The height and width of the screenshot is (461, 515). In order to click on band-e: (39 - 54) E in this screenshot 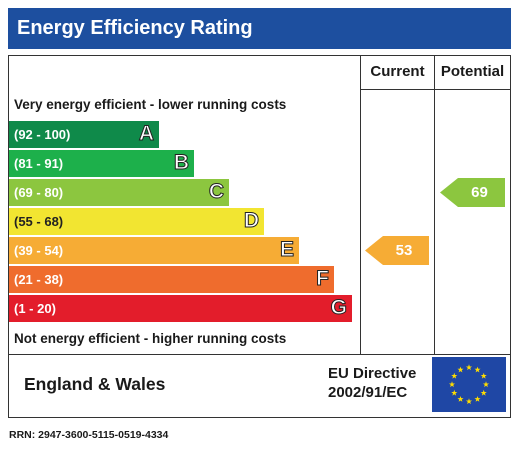, I will do `click(154, 250)`.